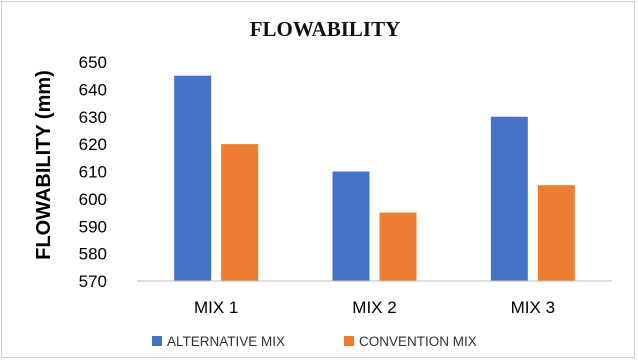 The width and height of the screenshot is (638, 361). Describe the element at coordinates (44, 165) in the screenshot. I see `y-axis-label: FLOWABILITY (mm)` at that location.